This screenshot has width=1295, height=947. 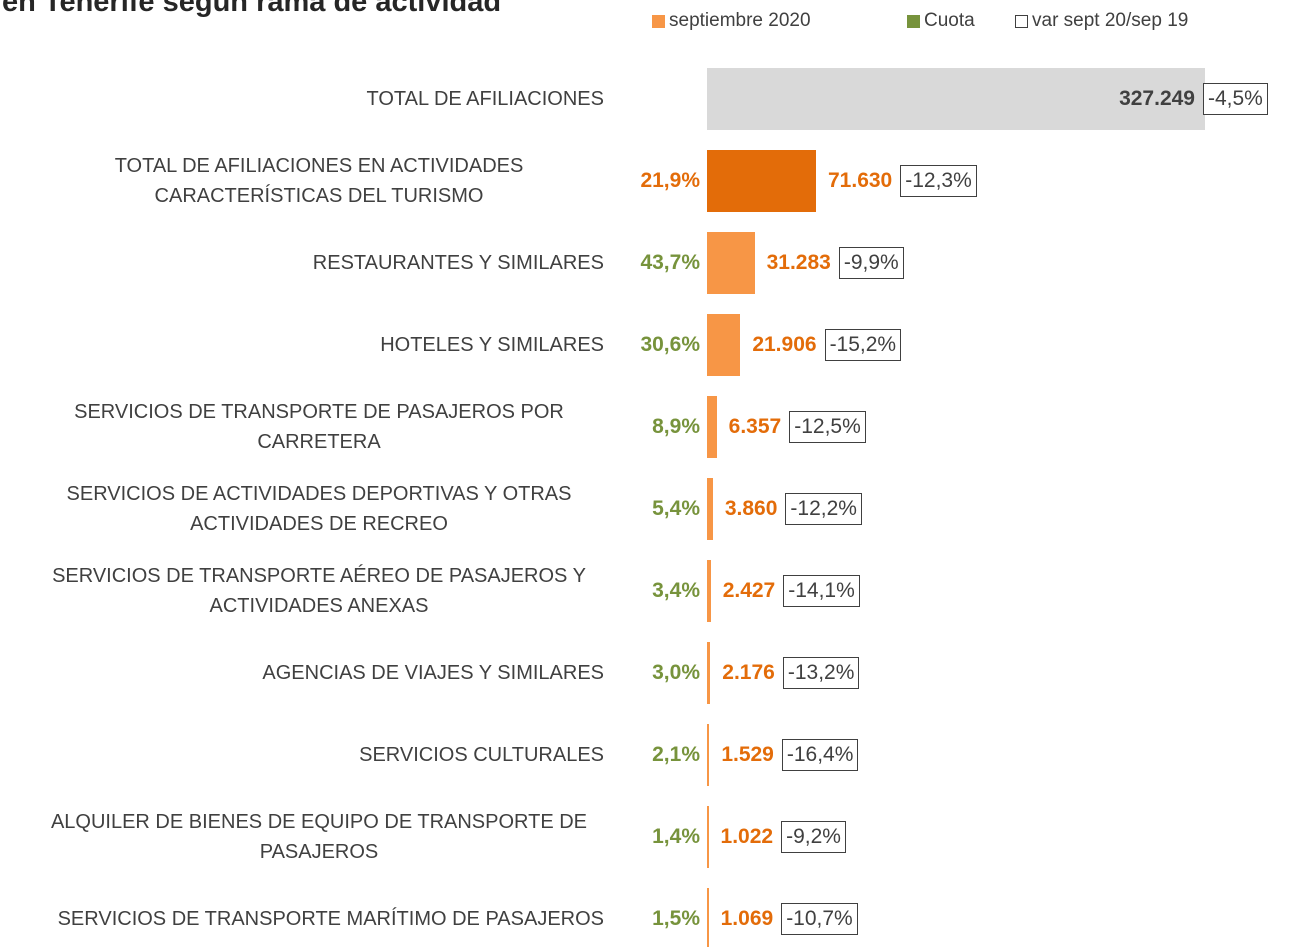 What do you see at coordinates (821, 591) in the screenshot?
I see `change-label: -14,1%` at bounding box center [821, 591].